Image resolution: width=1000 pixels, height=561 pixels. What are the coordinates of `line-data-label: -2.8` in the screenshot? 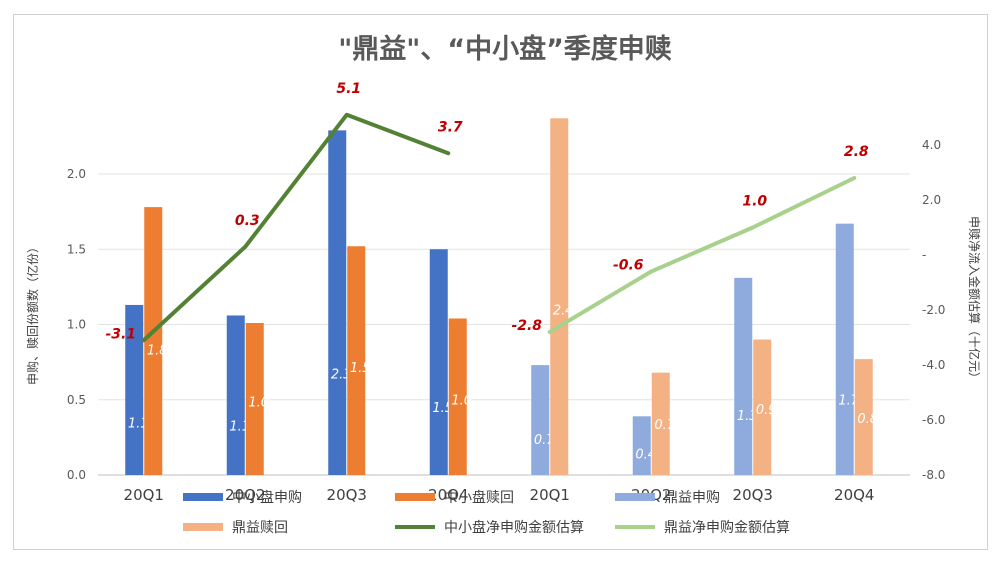 It's located at (526, 326).